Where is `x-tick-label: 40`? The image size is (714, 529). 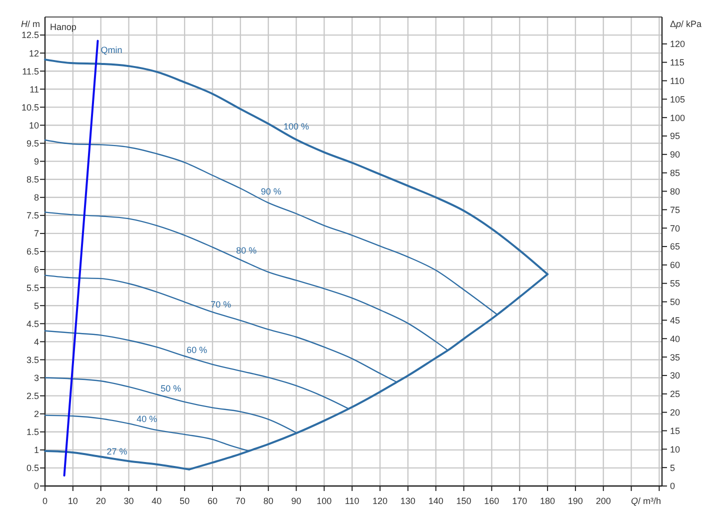 x-tick-label: 40 is located at coordinates (157, 501).